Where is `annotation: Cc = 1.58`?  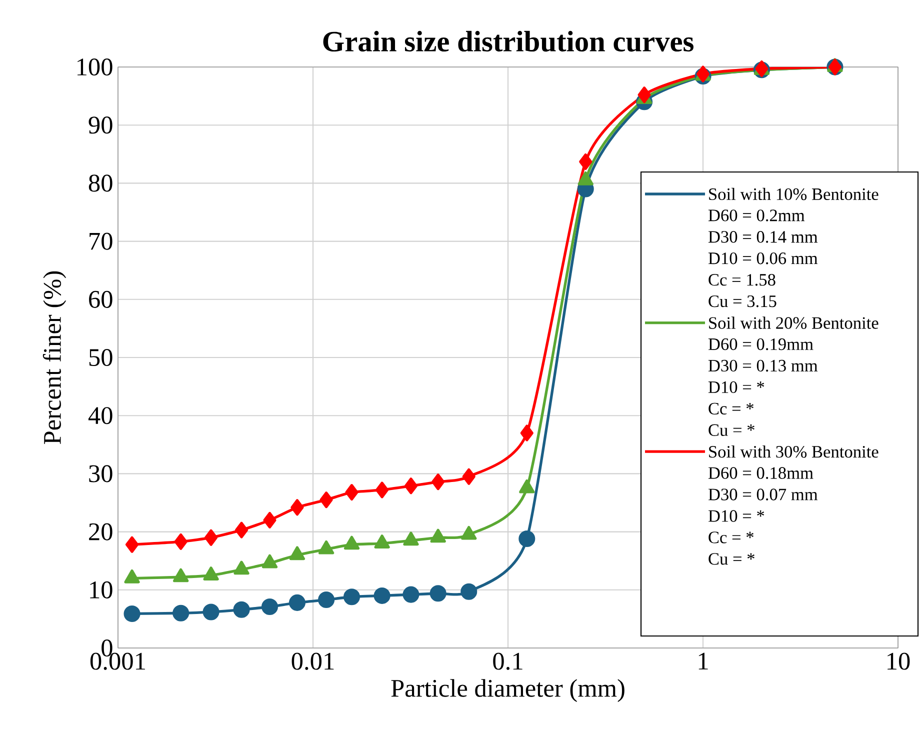 annotation: Cc = 1.58 is located at coordinates (742, 280).